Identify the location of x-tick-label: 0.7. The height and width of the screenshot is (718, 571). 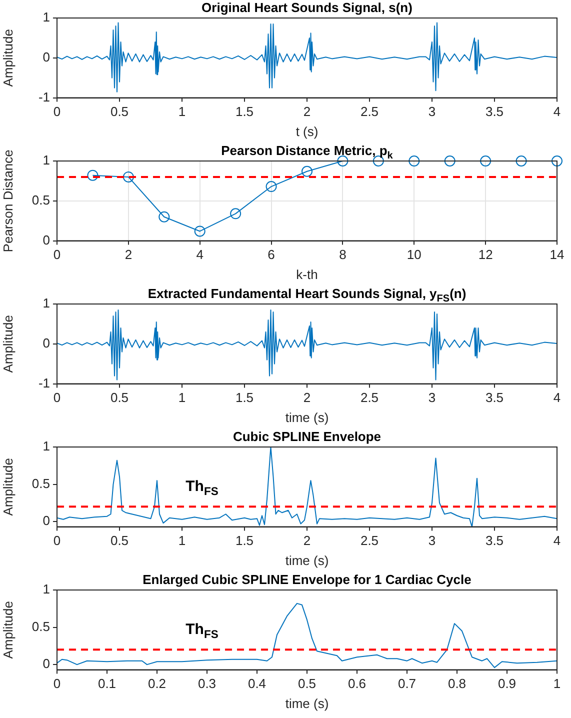
(407, 684).